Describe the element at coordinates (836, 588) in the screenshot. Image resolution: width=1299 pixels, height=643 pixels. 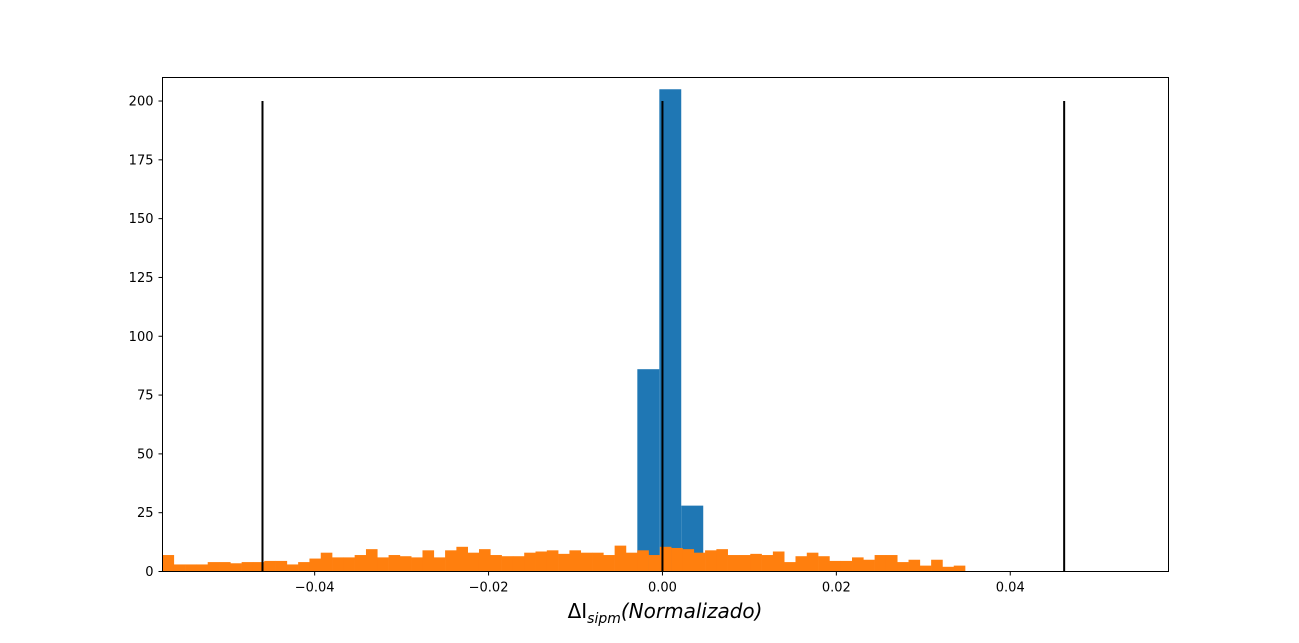
I see `x-tick-label: 0.02` at that location.